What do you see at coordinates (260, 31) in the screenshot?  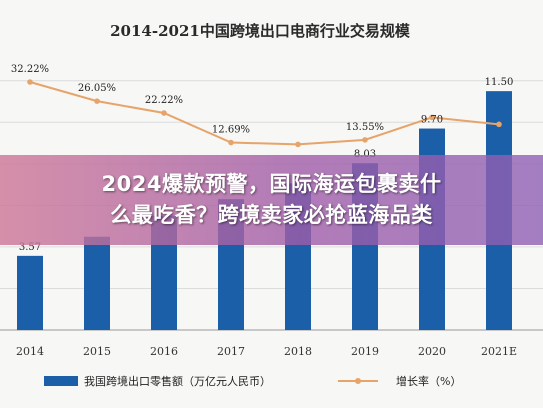 I see `chart-title: 2014-2021中国跨境出口电商行业交易规模` at bounding box center [260, 31].